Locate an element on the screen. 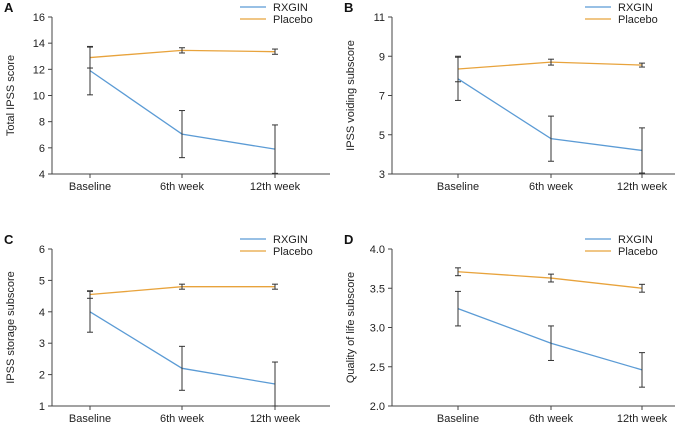  series-line-rxgin is located at coordinates (550, 115).